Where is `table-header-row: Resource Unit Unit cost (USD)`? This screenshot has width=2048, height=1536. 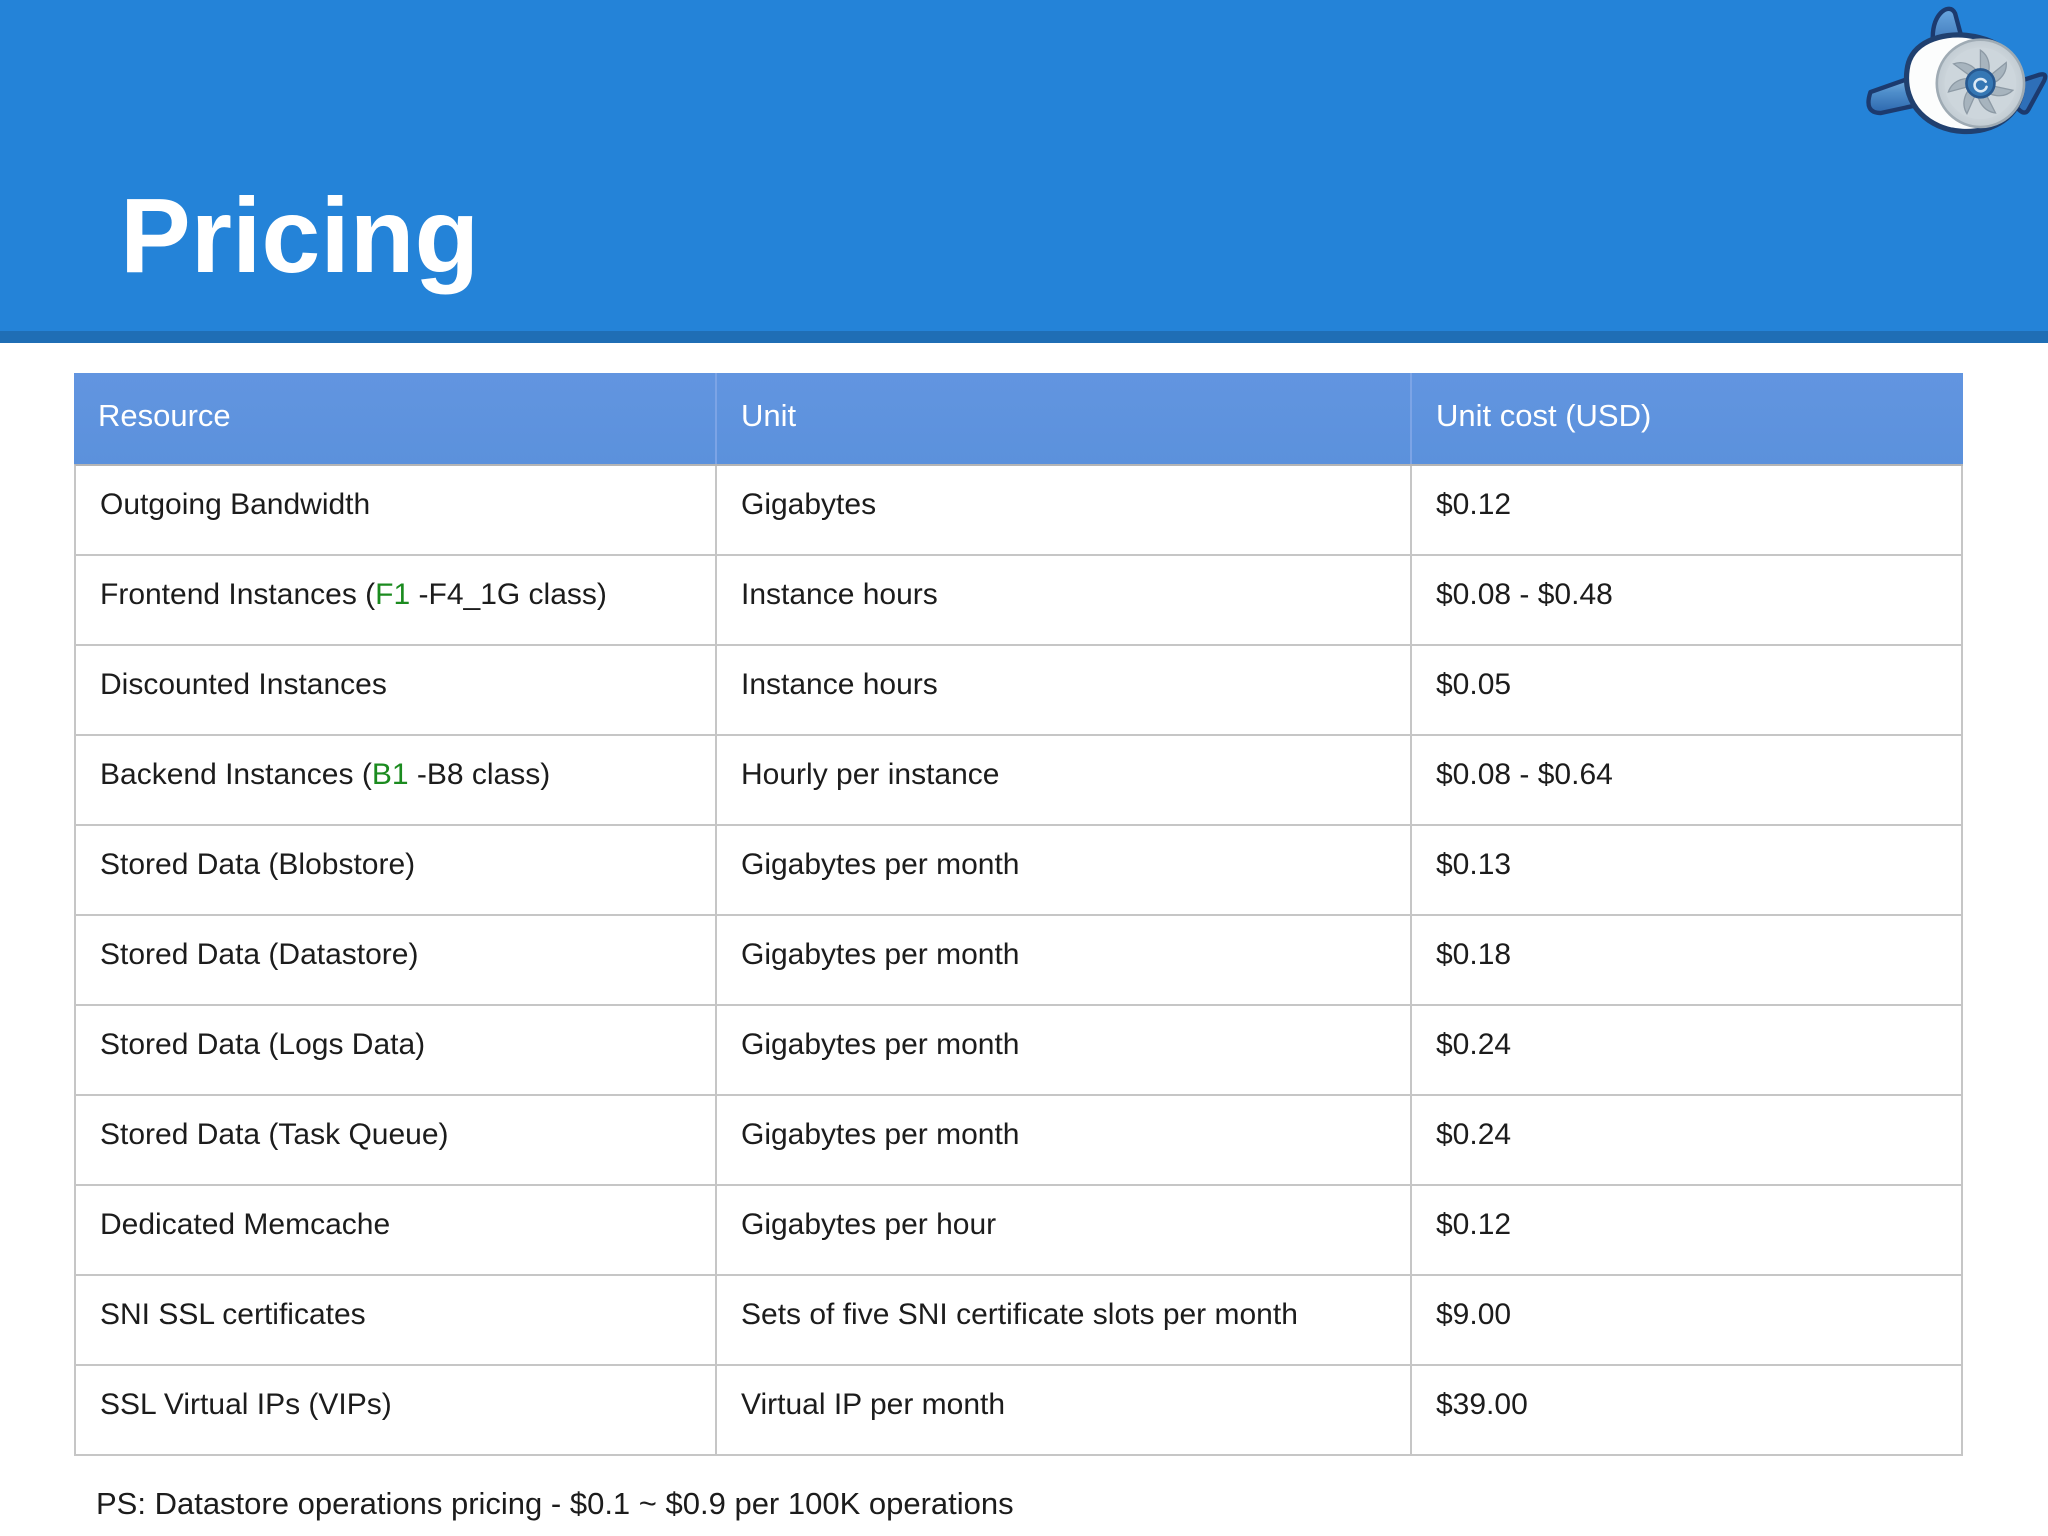
table-header-row: Resource Unit Unit cost (USD) is located at coordinates (1018, 418).